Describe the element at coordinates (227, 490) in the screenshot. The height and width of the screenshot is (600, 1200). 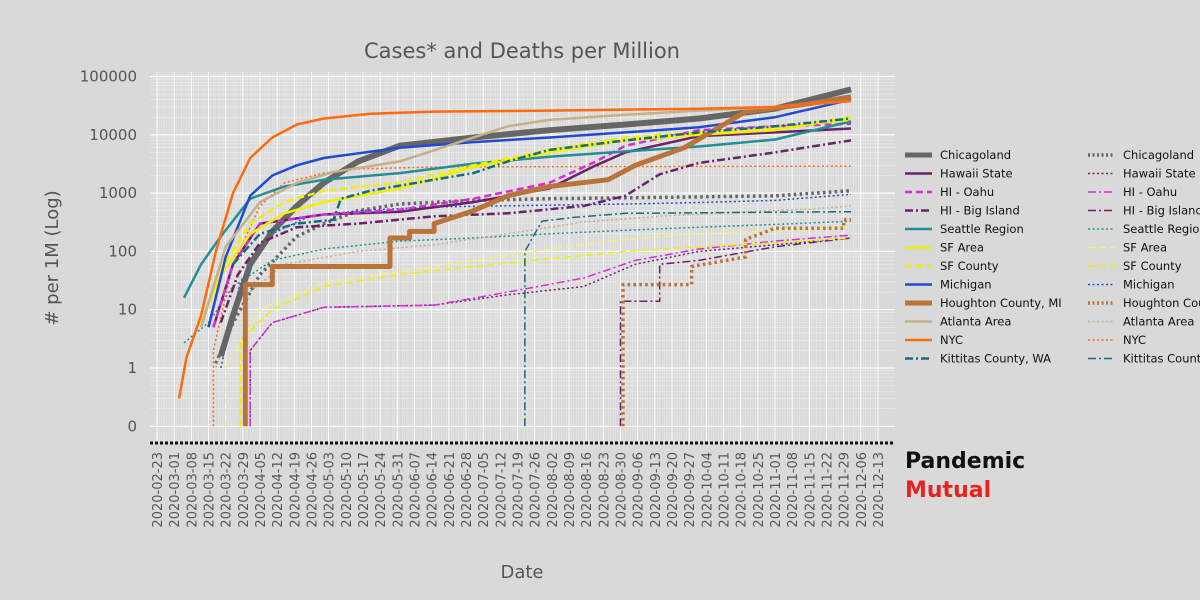
I see `x-tick-label: 2020-03-22` at that location.